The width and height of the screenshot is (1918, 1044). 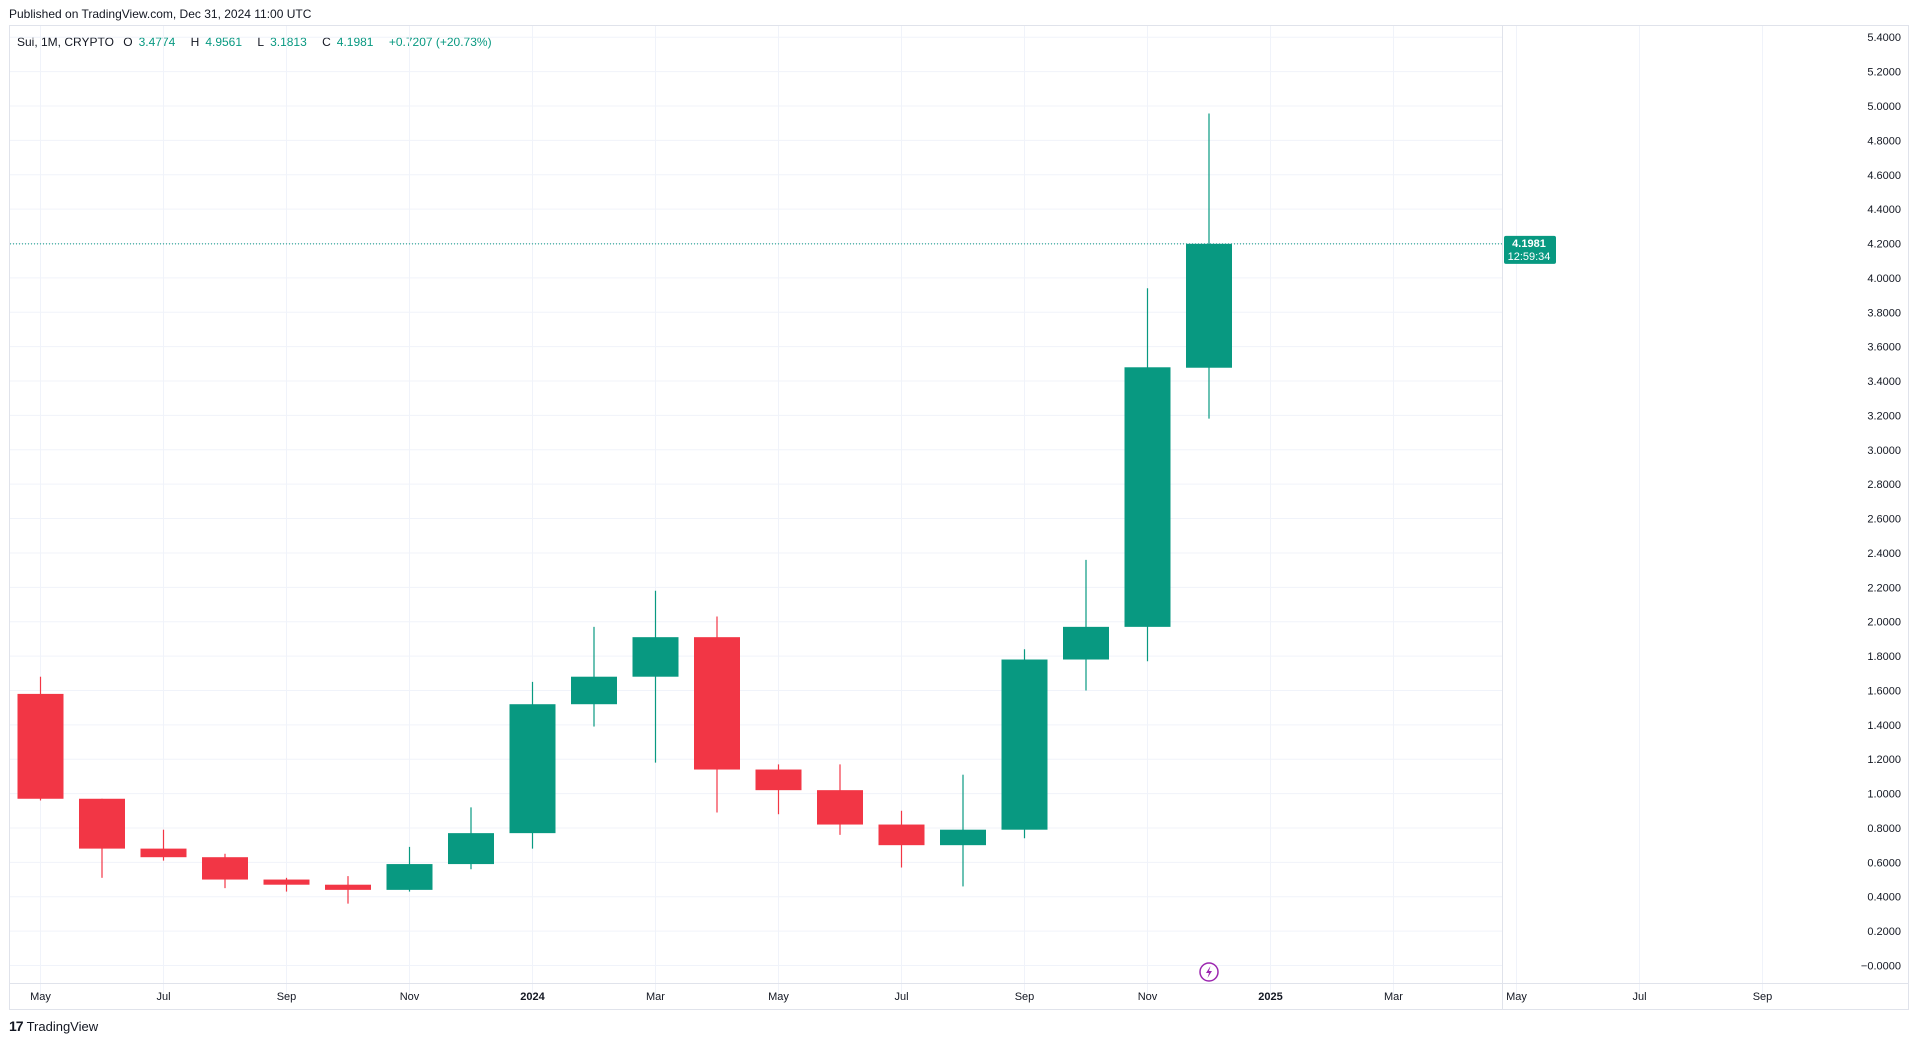 What do you see at coordinates (1529, 257) in the screenshot?
I see `bar-countdown: 12:59:34` at bounding box center [1529, 257].